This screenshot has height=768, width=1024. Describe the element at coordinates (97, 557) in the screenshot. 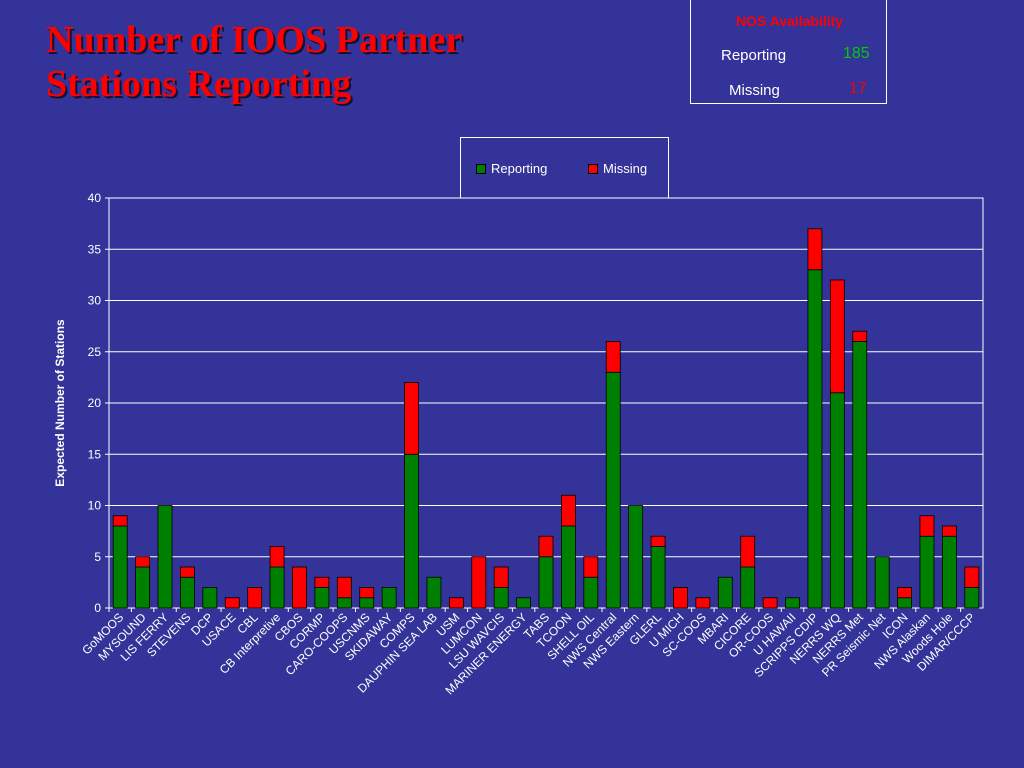

I see `y-tick-label: 5` at that location.